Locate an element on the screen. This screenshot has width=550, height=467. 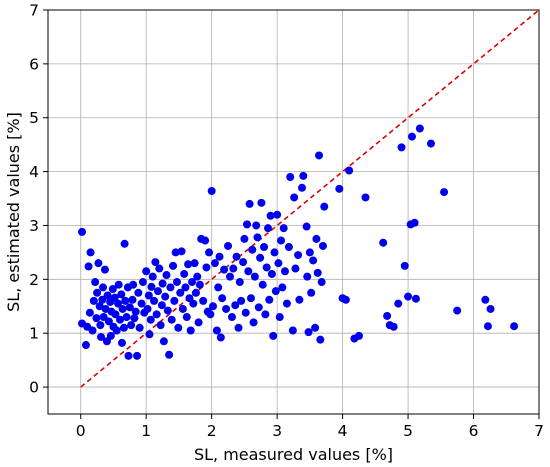
x-tick-label: 7 is located at coordinates (539, 431).